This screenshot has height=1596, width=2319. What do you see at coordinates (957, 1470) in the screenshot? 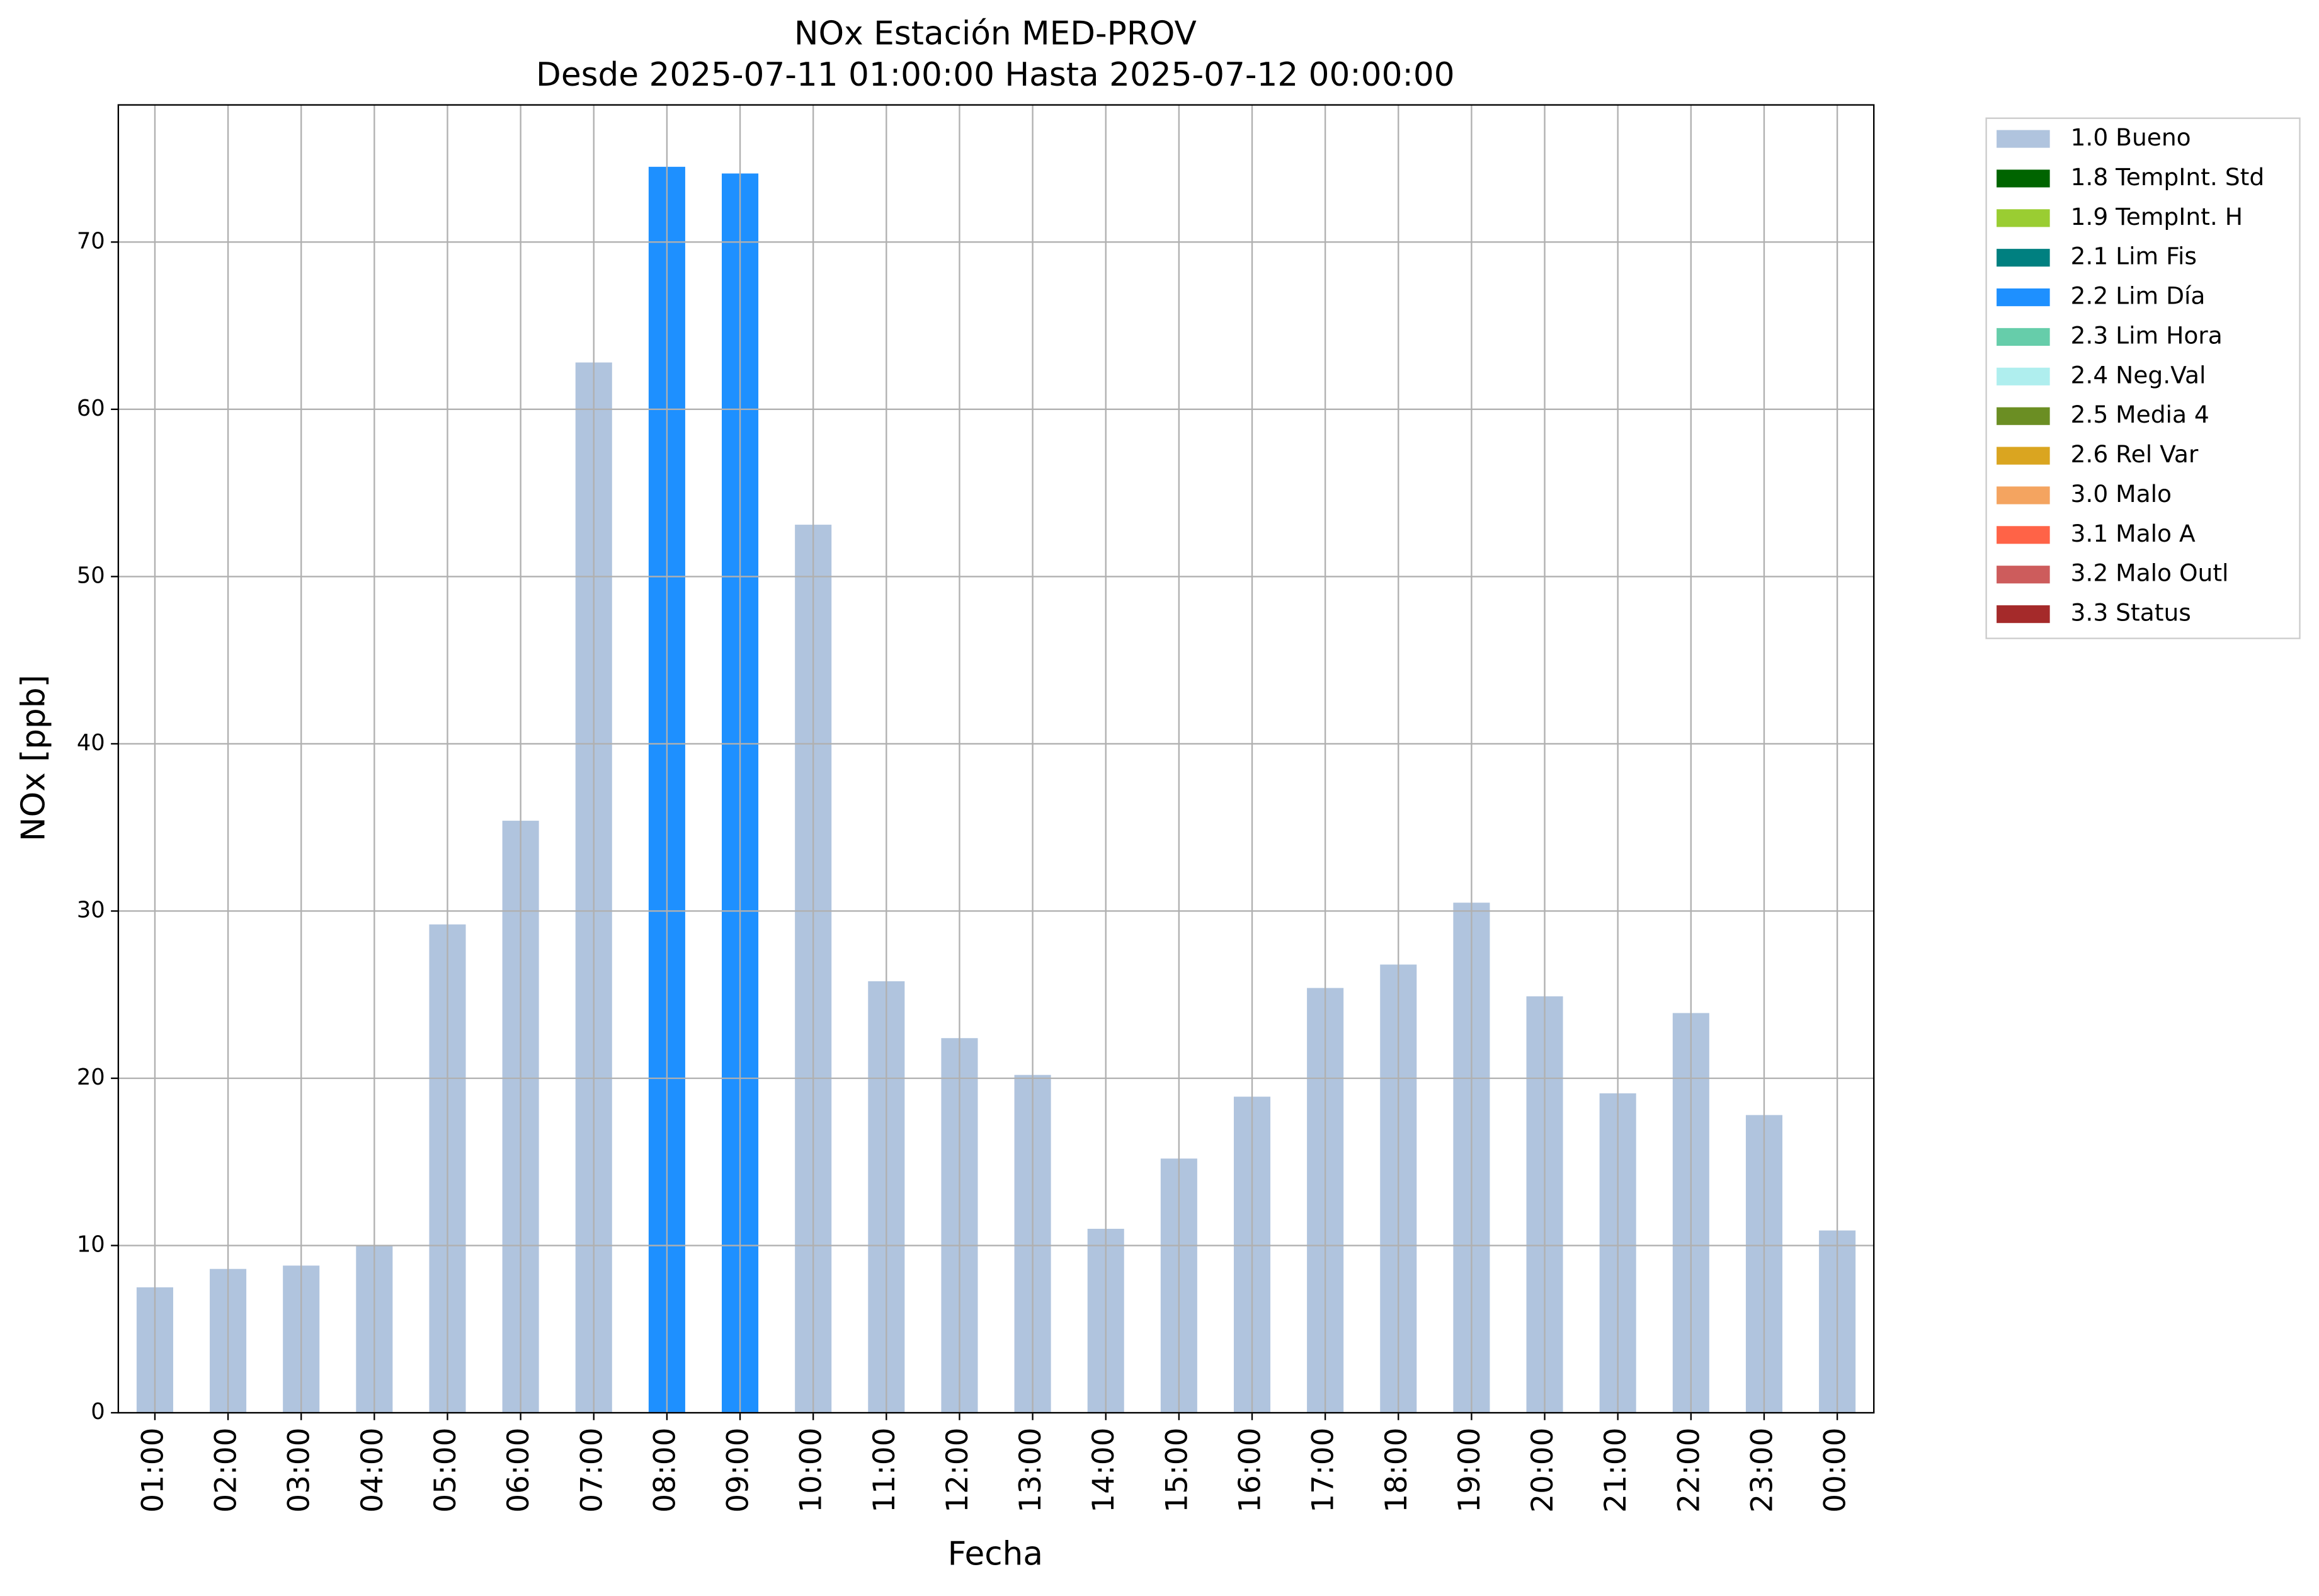
I see `x-tick-label: 12:00` at bounding box center [957, 1470].